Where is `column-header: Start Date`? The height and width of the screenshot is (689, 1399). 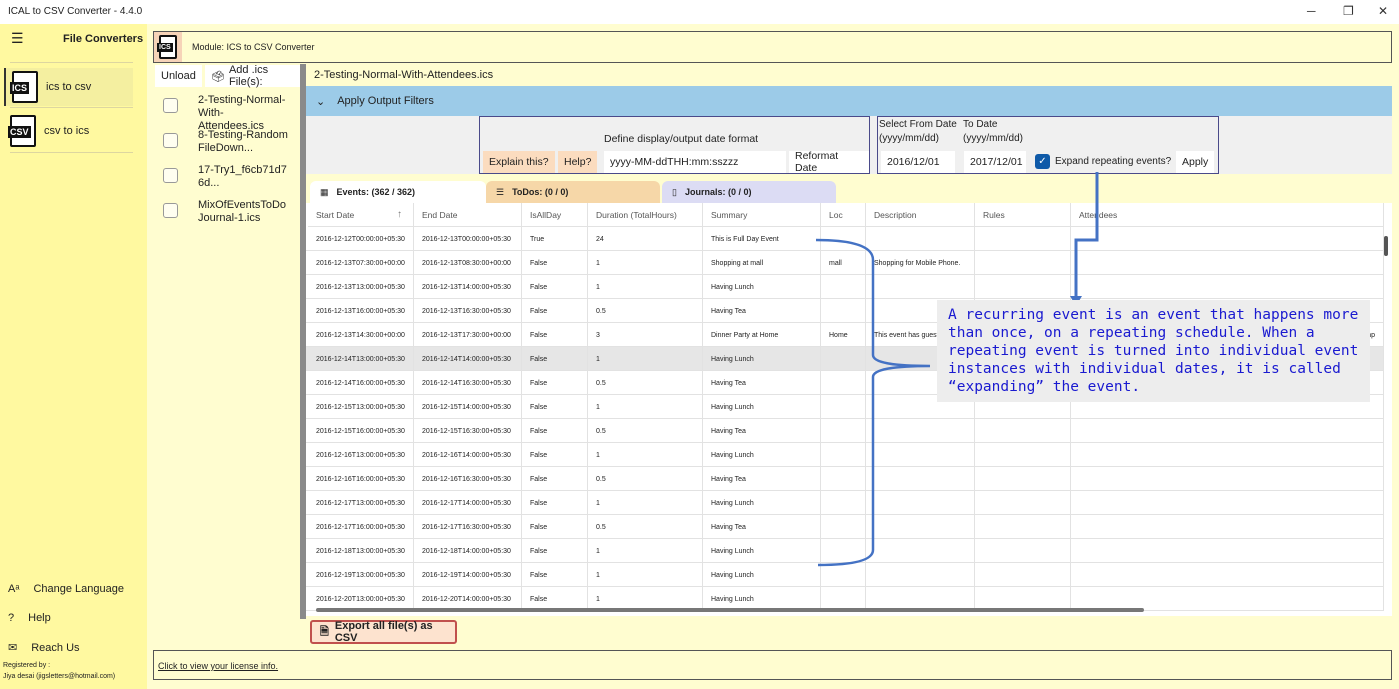
column-header: Start Date is located at coordinates (361, 215).